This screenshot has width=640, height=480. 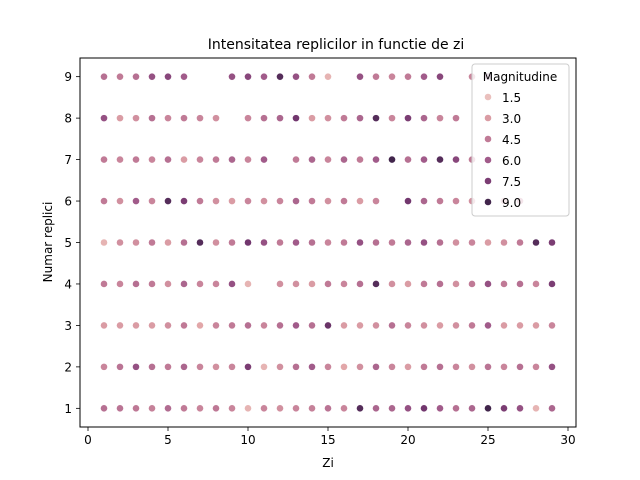 What do you see at coordinates (68, 119) in the screenshot?
I see `y-tick-label: 8` at bounding box center [68, 119].